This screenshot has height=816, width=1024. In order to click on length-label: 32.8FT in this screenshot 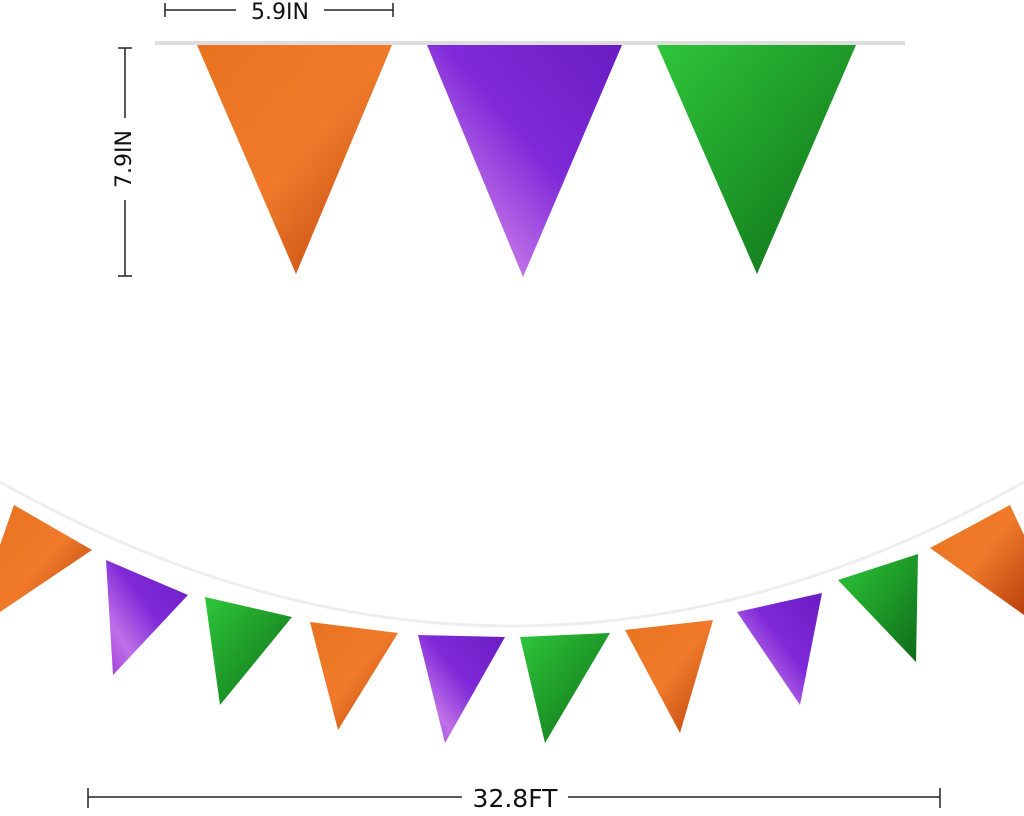, I will do `click(516, 798)`.